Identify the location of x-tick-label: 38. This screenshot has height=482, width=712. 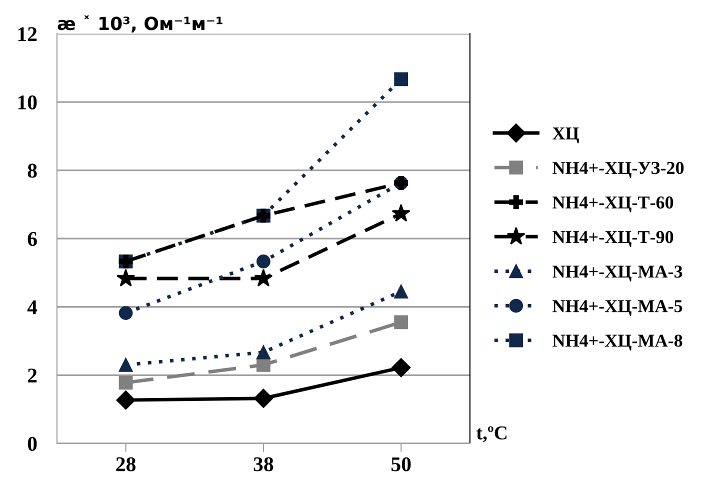
(264, 464).